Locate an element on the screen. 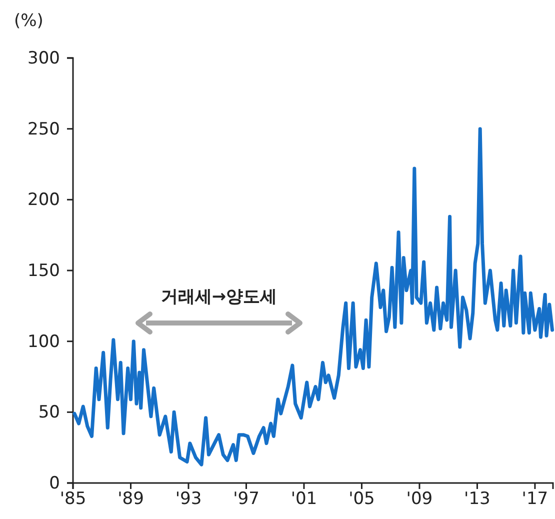 The image size is (555, 519). y-tick-label: 300 is located at coordinates (44, 58).